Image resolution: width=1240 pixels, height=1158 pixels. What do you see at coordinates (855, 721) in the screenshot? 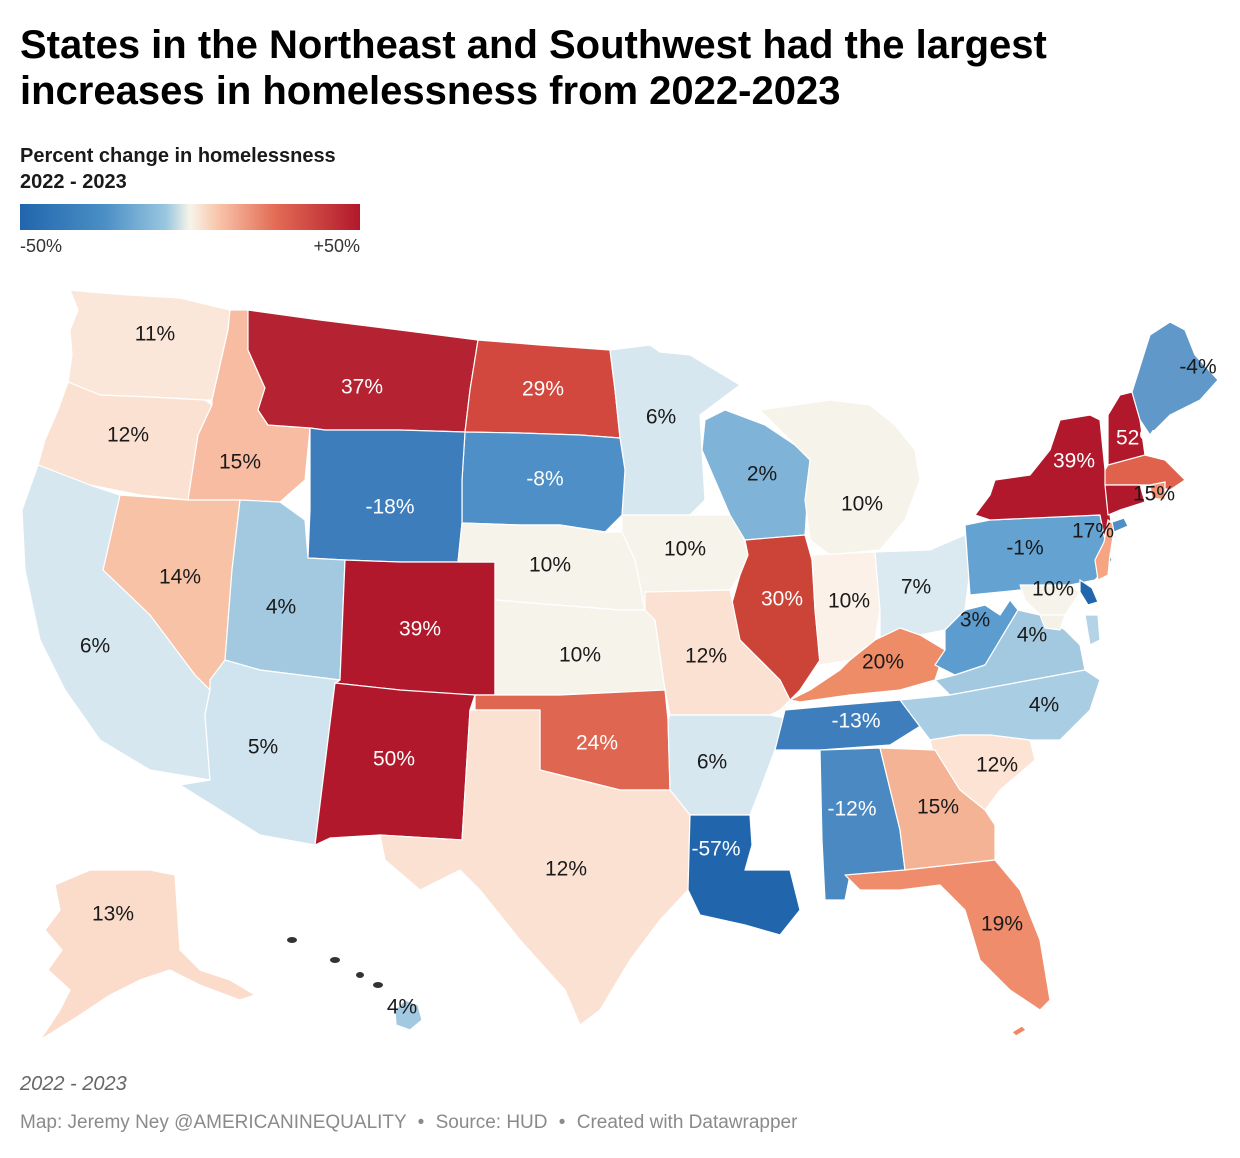
I see `state-value-label: -13%` at bounding box center [855, 721].